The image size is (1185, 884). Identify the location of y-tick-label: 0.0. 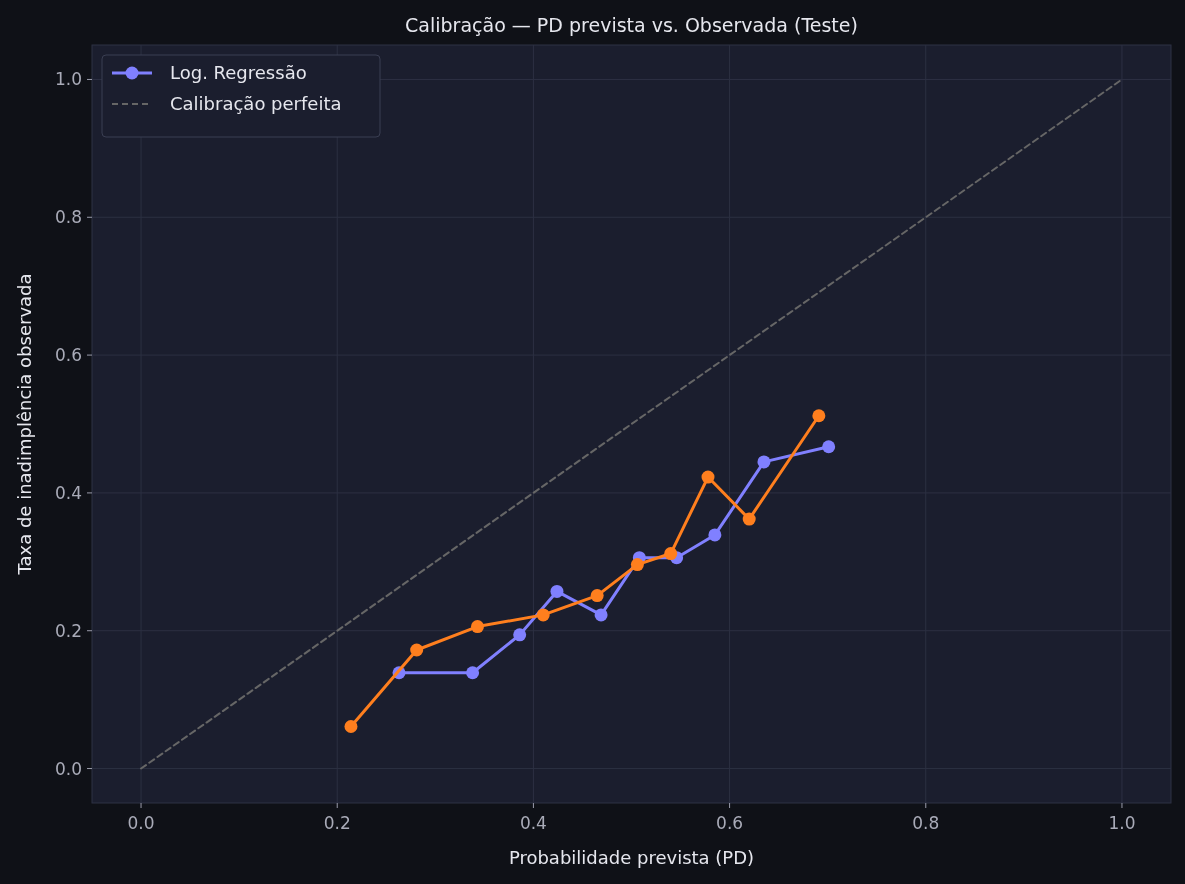
(68, 768).